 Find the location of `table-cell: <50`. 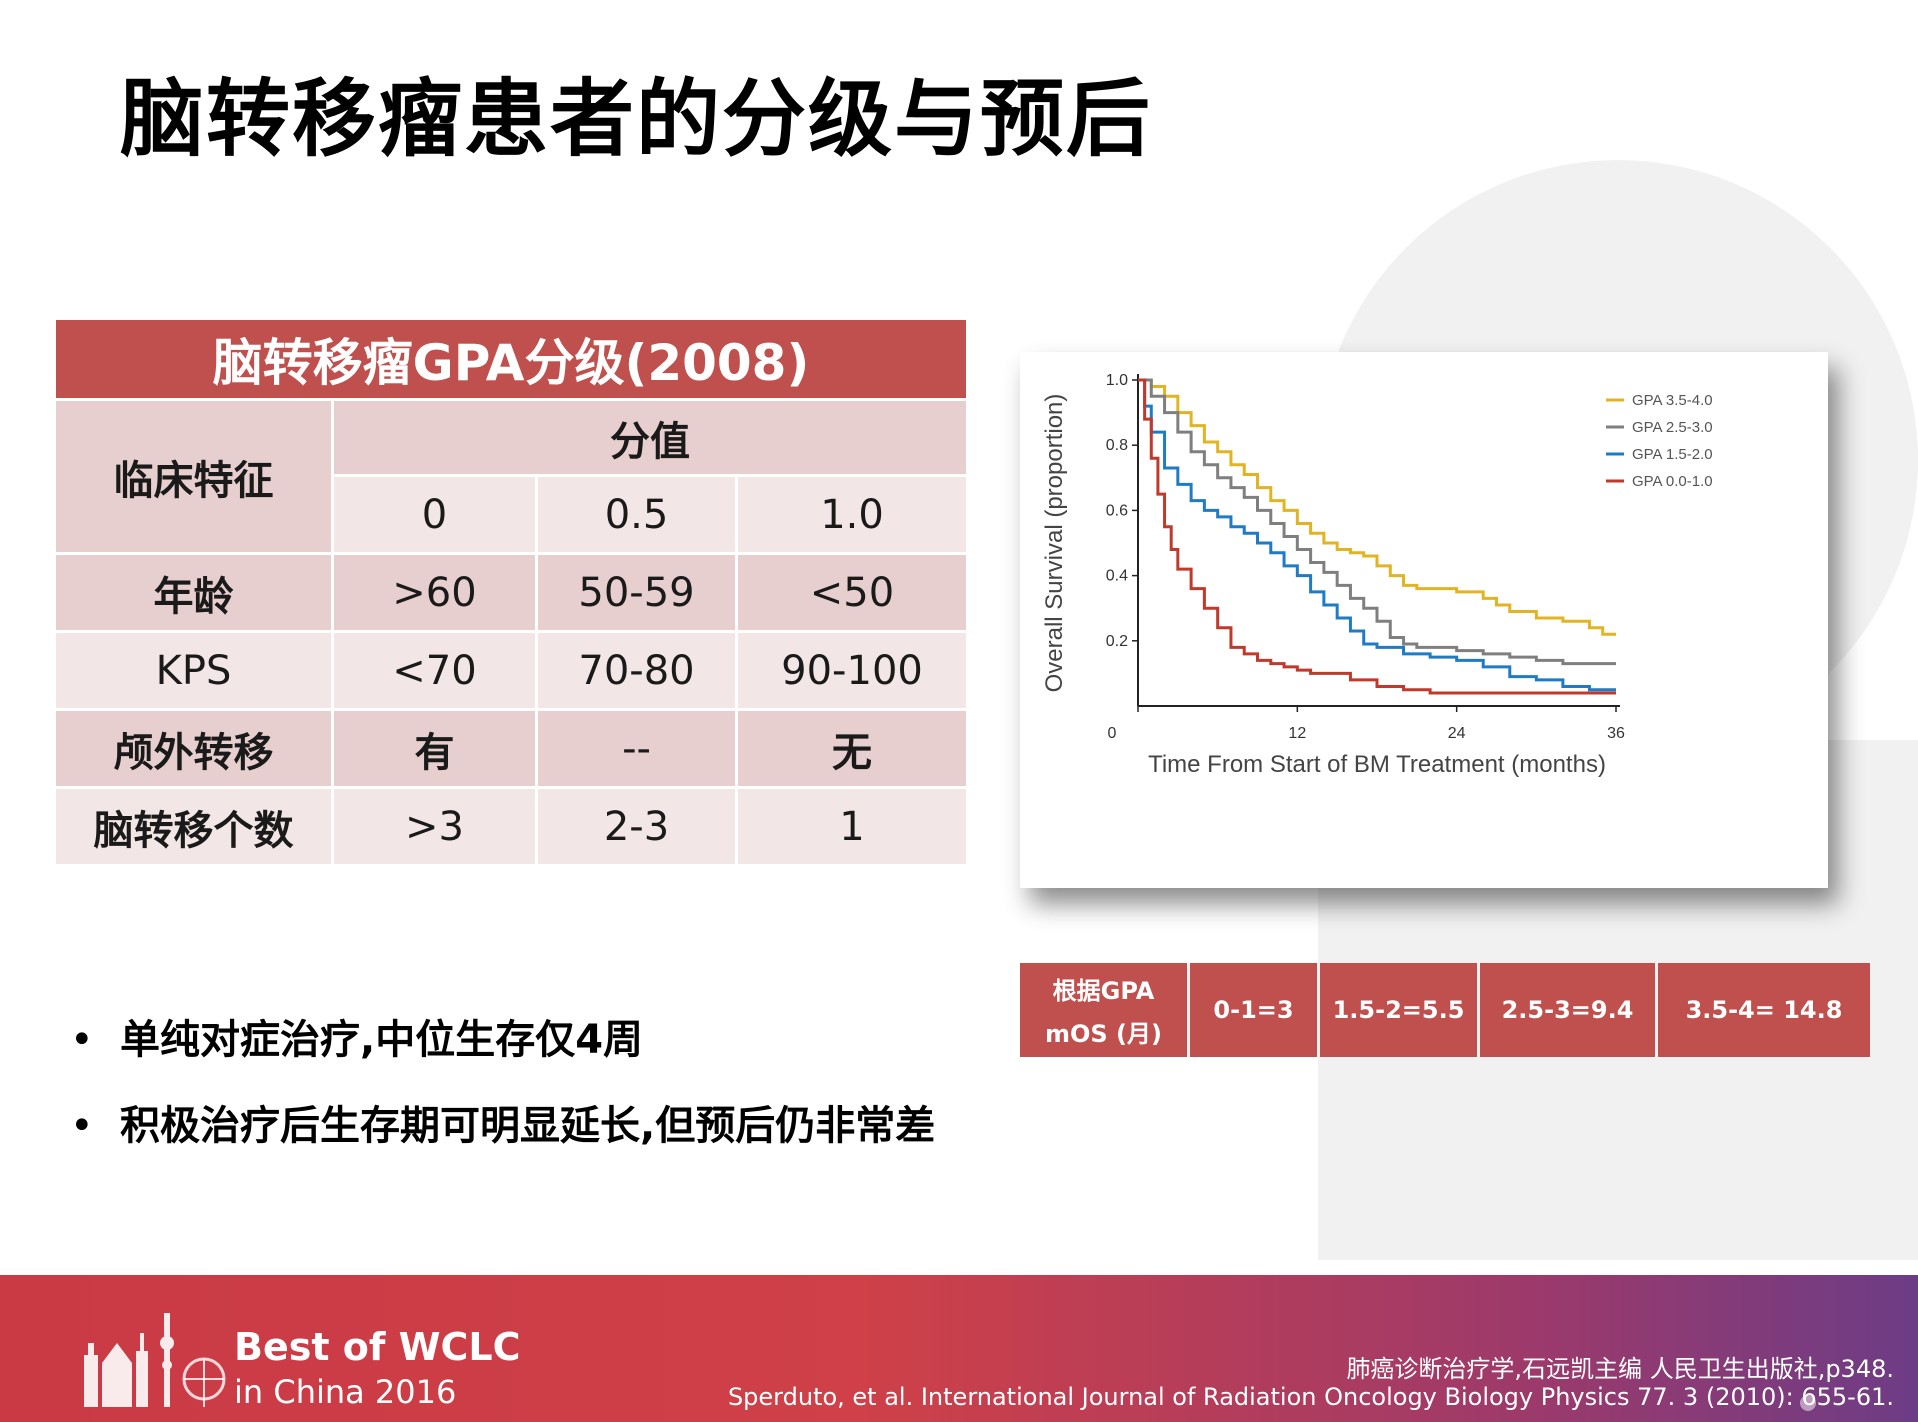

table-cell: <50 is located at coordinates (852, 594).